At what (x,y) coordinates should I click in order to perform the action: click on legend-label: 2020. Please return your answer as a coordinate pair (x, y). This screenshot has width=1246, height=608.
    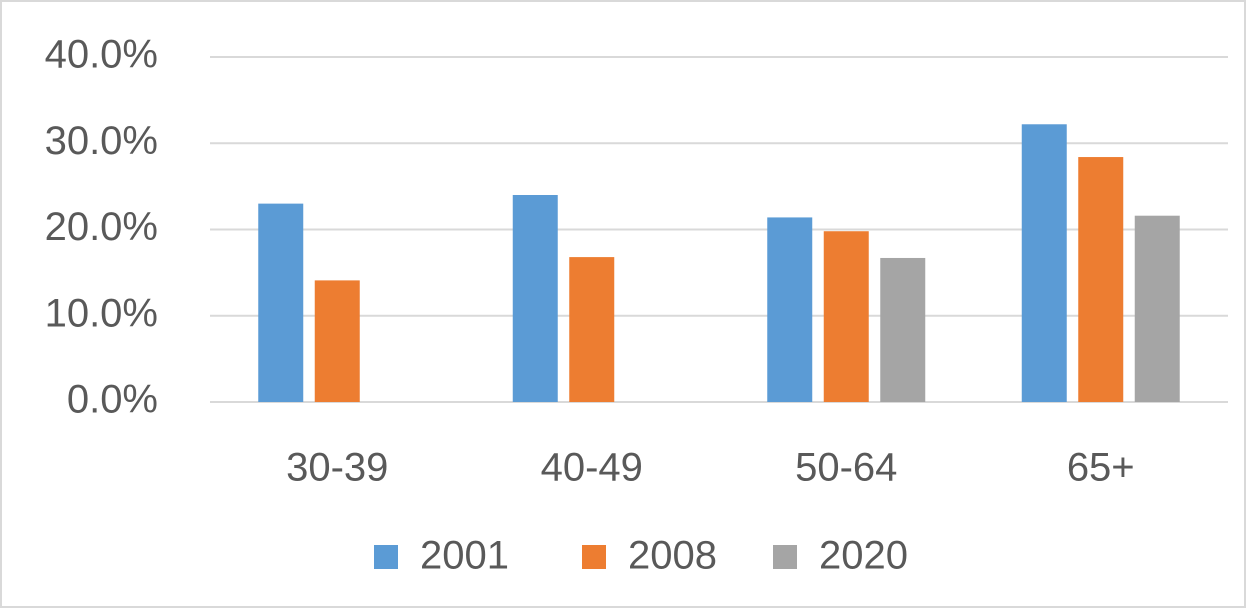
    Looking at the image, I should click on (863, 556).